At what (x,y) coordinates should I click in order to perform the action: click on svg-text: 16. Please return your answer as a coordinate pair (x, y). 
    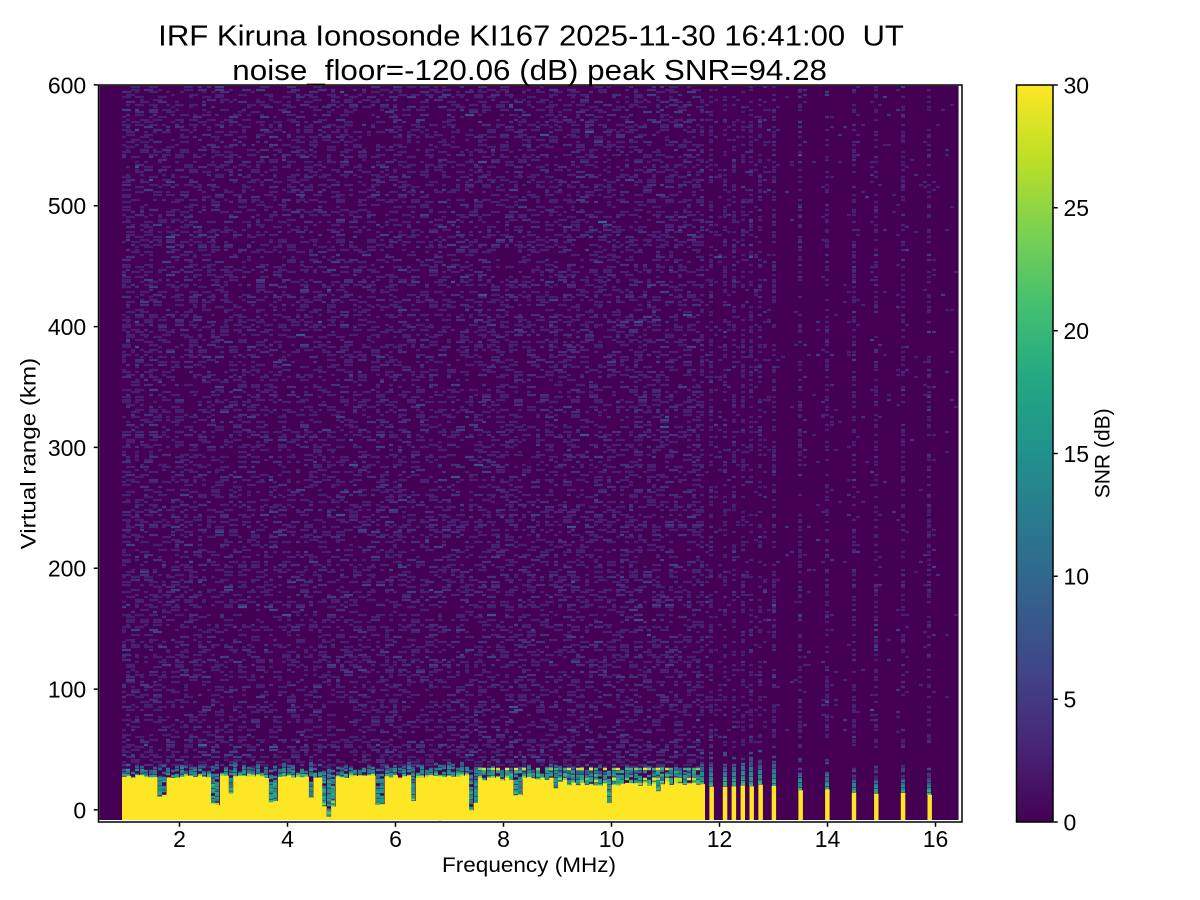
    Looking at the image, I should click on (936, 839).